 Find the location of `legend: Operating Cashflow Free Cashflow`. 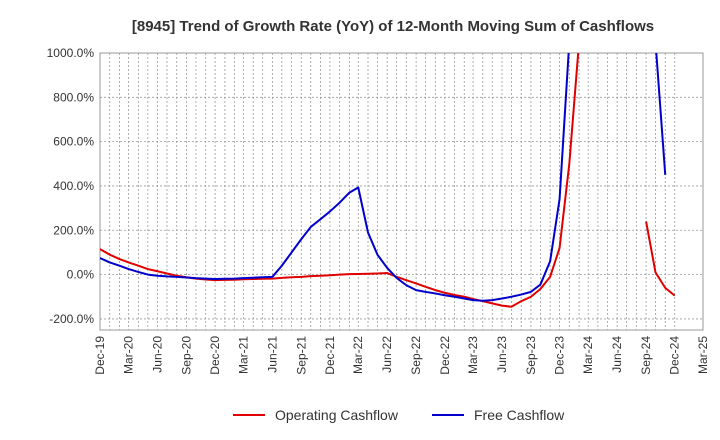

legend: Operating Cashflow Free Cashflow is located at coordinates (399, 415).